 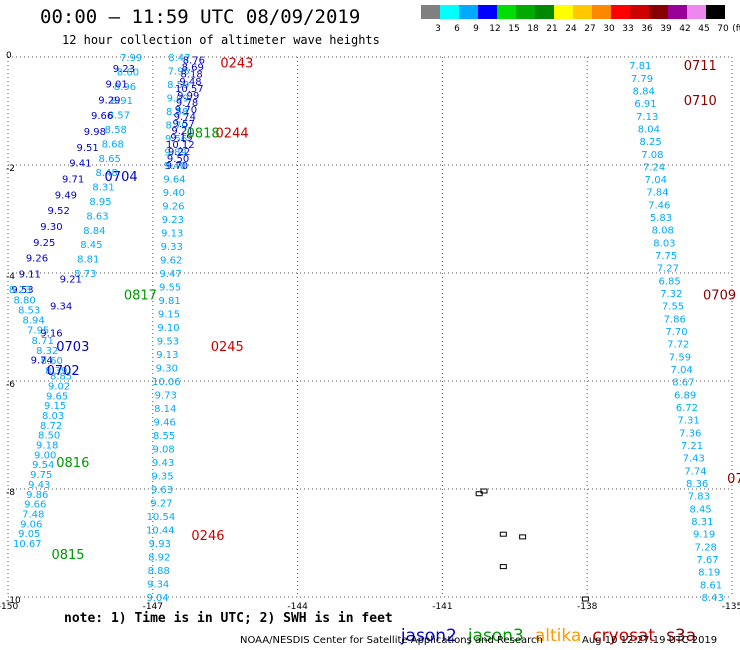 What do you see at coordinates (442, 607) in the screenshot?
I see `x-tick-label: -141` at bounding box center [442, 607].